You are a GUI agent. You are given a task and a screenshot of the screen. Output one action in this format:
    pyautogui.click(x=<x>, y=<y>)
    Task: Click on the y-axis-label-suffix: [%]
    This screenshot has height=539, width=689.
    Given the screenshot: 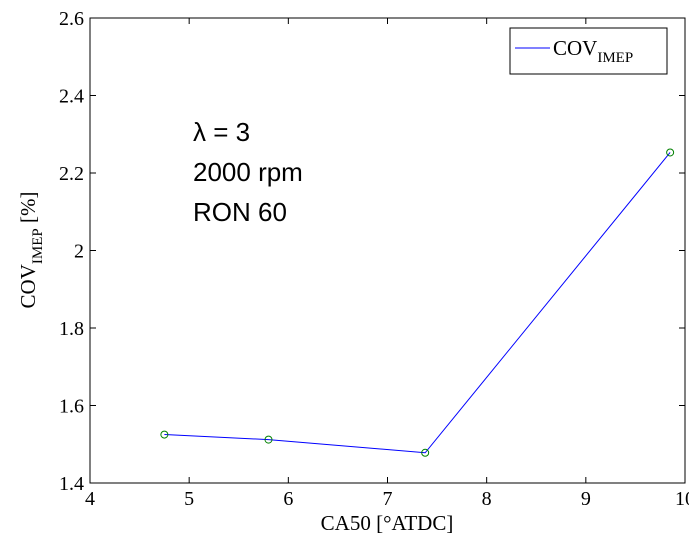 What is the action you would take?
    pyautogui.click(x=28, y=210)
    